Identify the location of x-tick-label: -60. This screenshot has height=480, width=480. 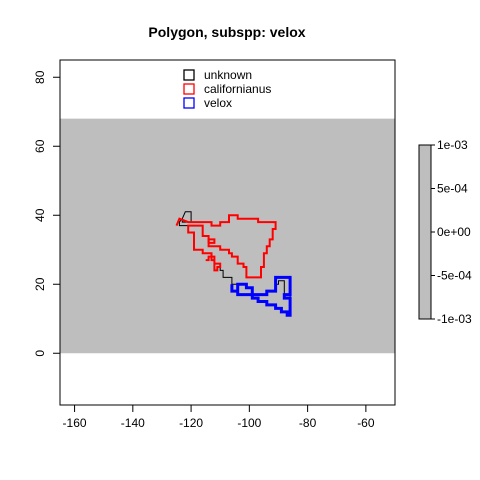
(366, 423).